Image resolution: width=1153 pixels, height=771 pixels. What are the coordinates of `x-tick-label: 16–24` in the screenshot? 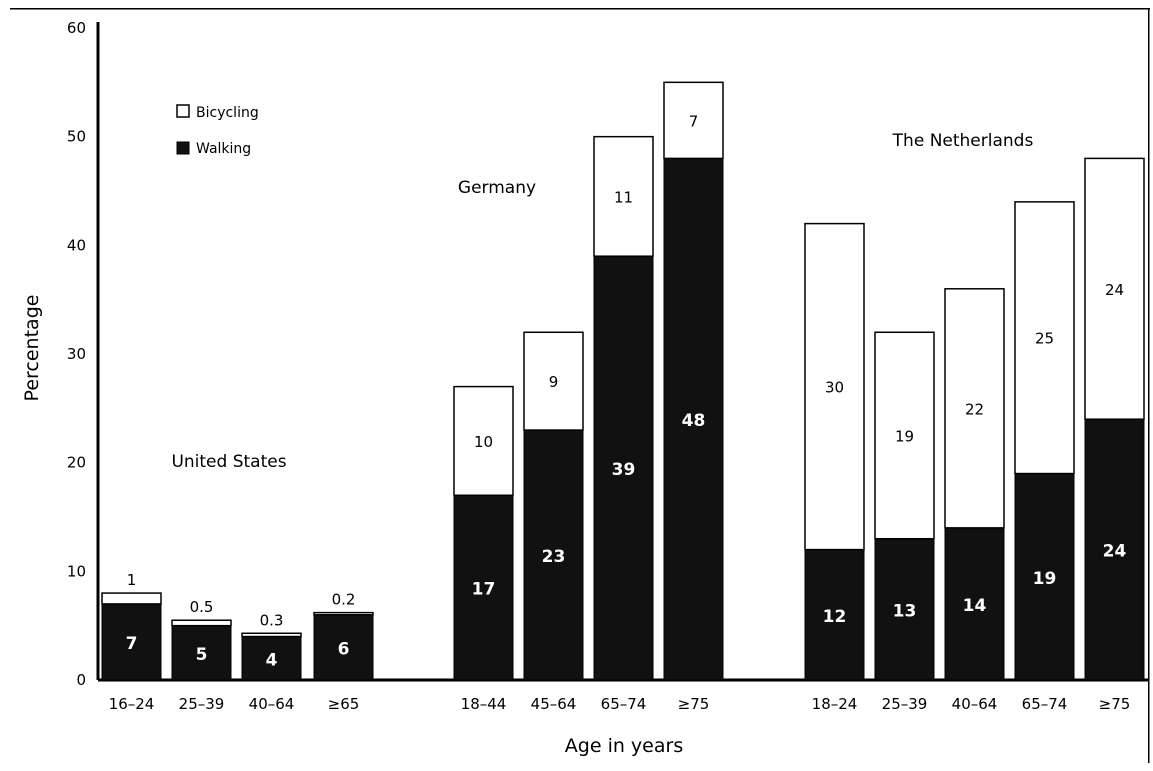 It's located at (132, 704).